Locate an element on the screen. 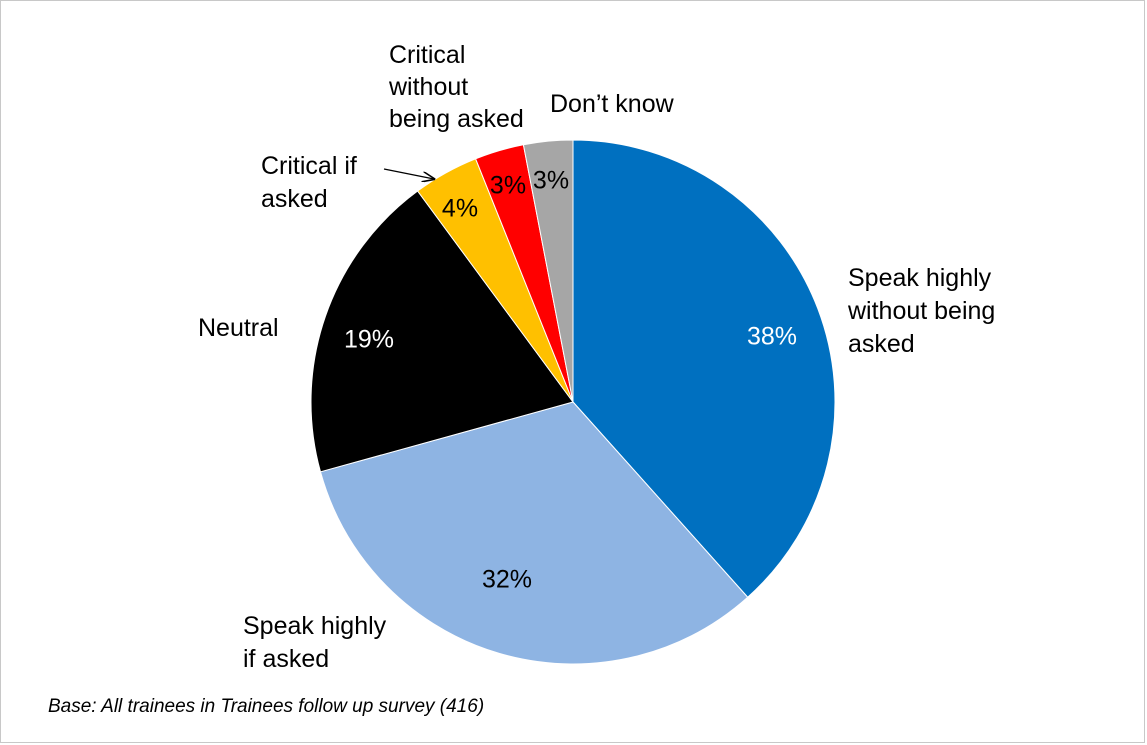 The image size is (1147, 745). pie-value-label-5: 3% is located at coordinates (551, 181).